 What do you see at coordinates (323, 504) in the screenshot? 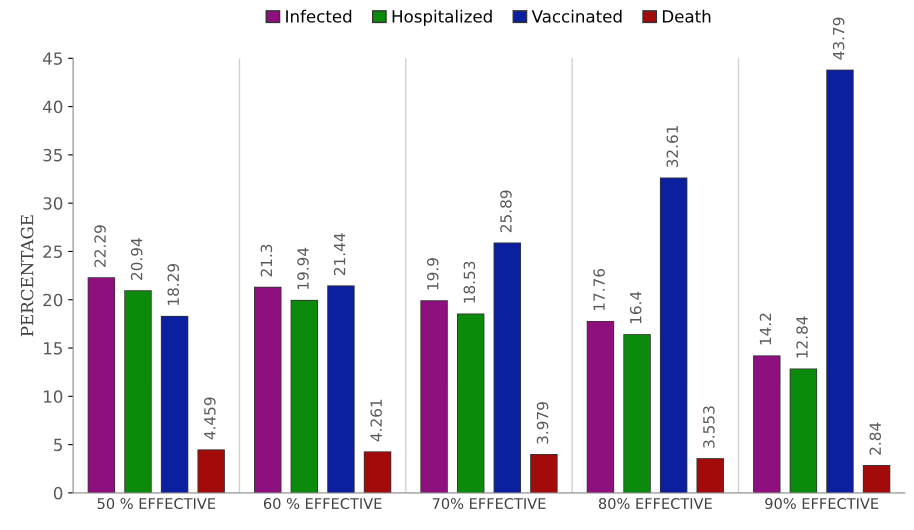
I see `x-tick-label: 60 % EFFECTIVE` at bounding box center [323, 504].